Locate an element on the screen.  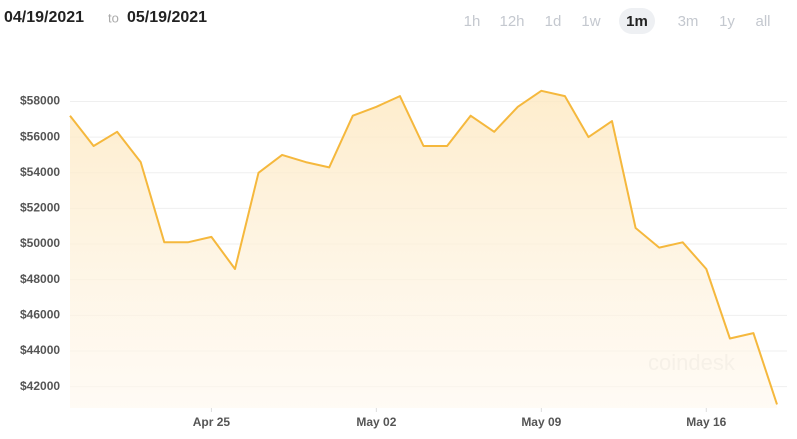
range-button: 1y is located at coordinates (727, 21).